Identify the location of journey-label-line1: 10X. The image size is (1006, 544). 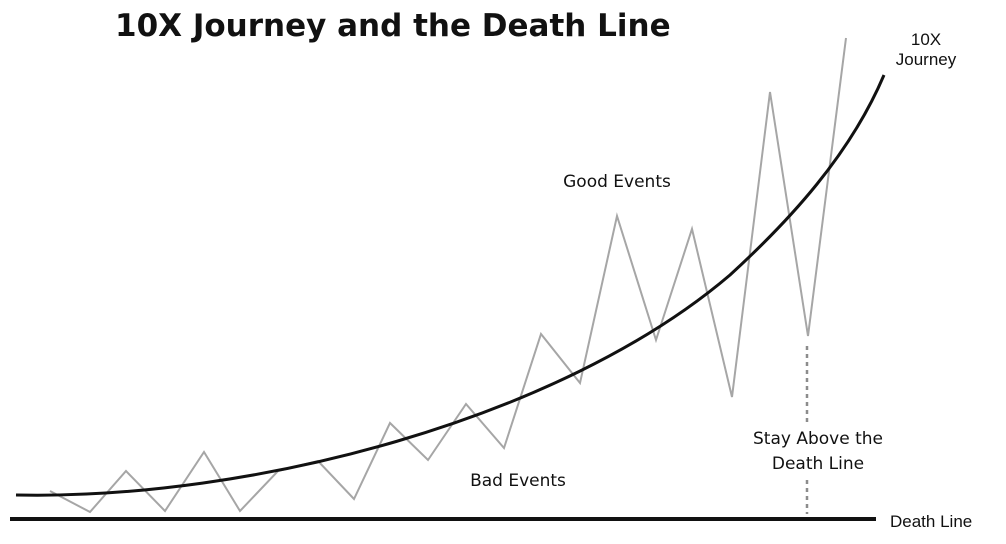
(926, 39).